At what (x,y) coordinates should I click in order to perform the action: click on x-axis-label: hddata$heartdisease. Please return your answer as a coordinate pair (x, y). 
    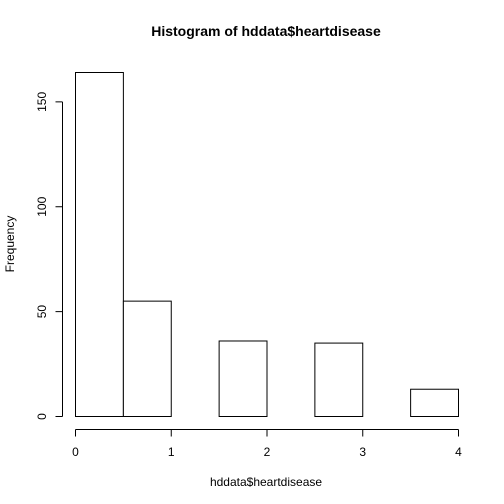
    Looking at the image, I should click on (266, 482).